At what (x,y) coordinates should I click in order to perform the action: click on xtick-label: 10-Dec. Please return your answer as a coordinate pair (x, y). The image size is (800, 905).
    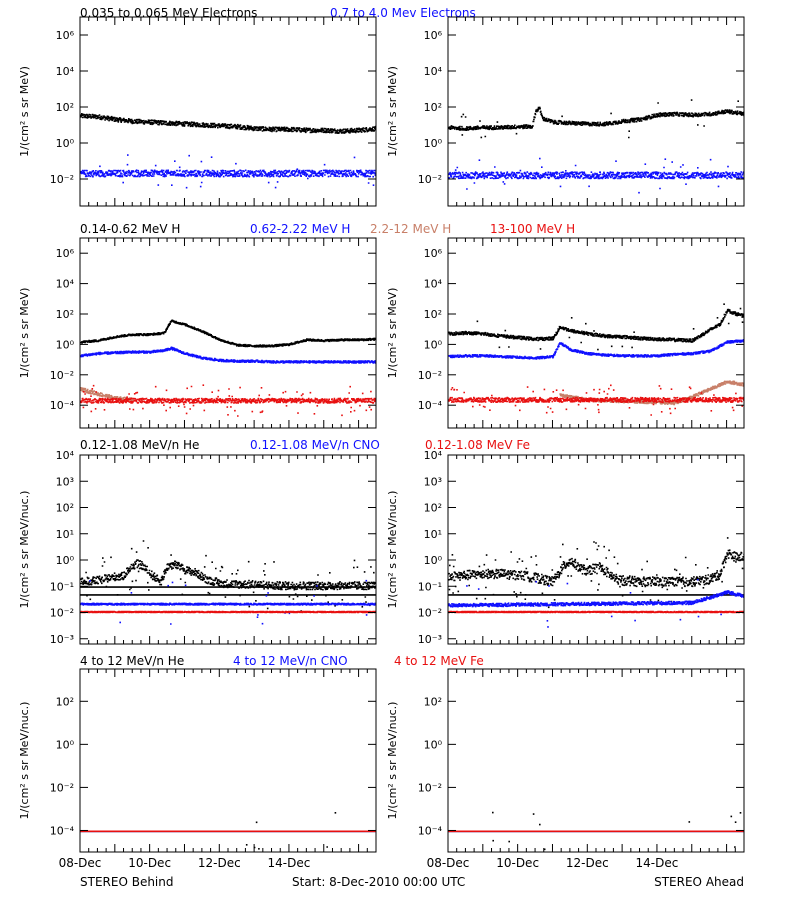
    Looking at the image, I should click on (517, 863).